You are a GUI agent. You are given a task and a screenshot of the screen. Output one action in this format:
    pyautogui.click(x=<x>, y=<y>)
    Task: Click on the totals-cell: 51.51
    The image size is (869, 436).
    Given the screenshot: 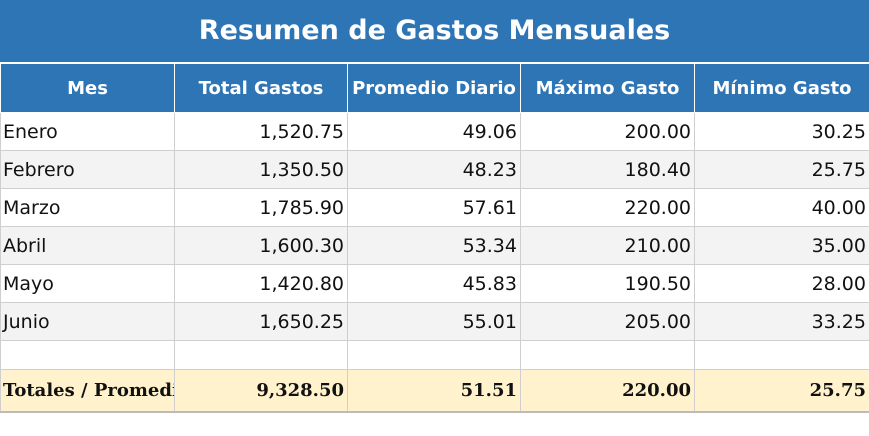 What is the action you would take?
    pyautogui.click(x=434, y=391)
    